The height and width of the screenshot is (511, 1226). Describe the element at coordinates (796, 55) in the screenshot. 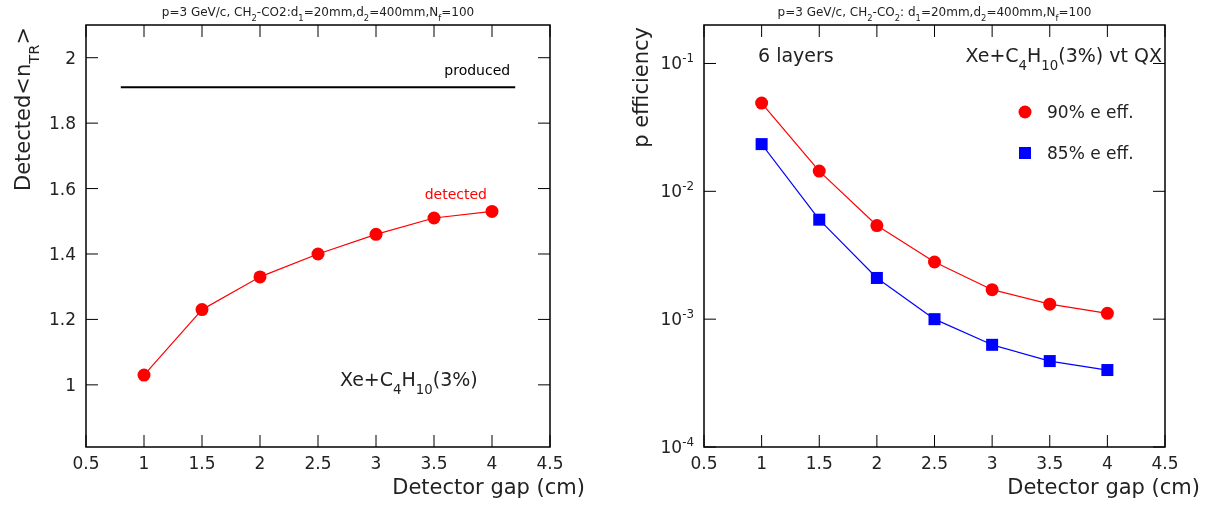

I see `annotation: 6 layers` at that location.